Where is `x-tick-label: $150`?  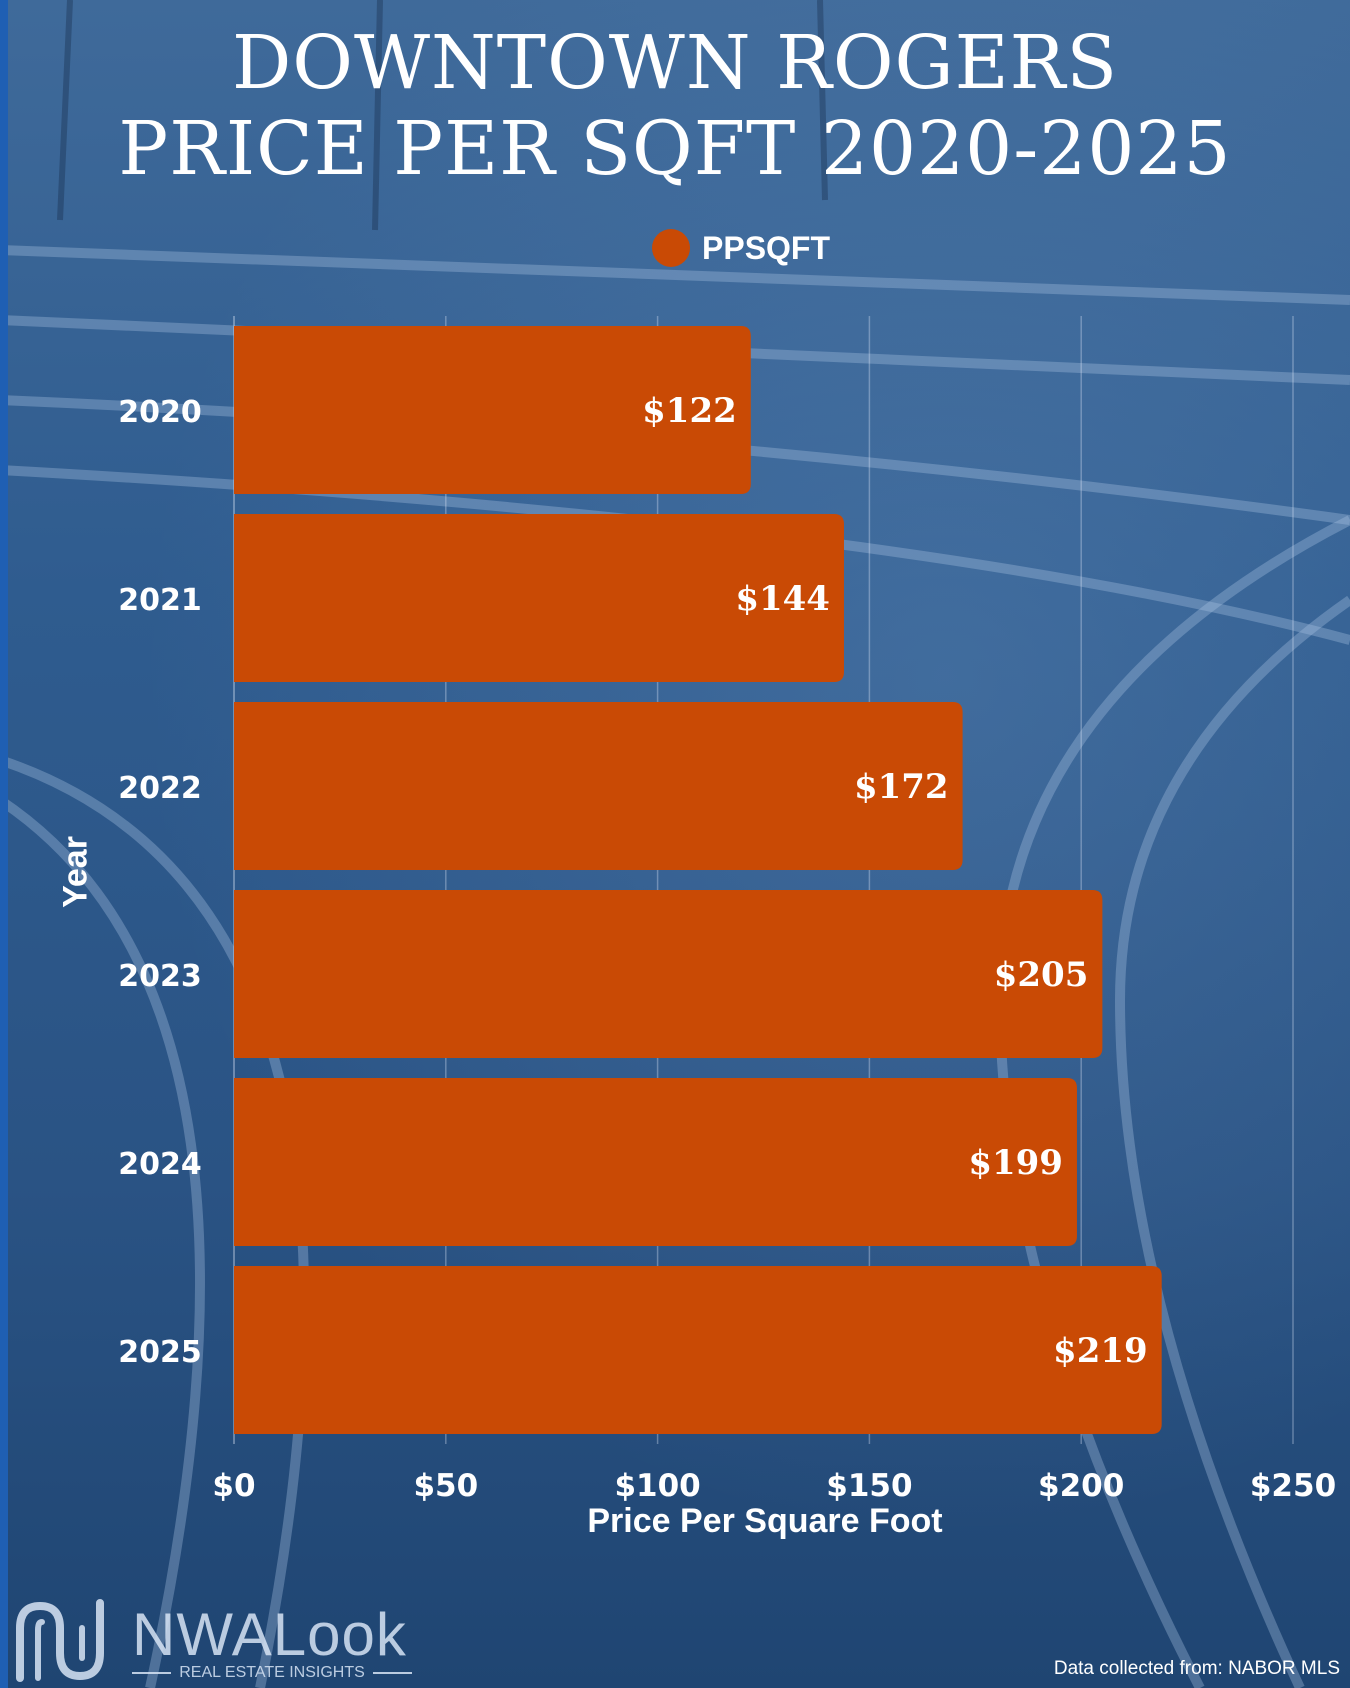 x-tick-label: $150 is located at coordinates (869, 1486).